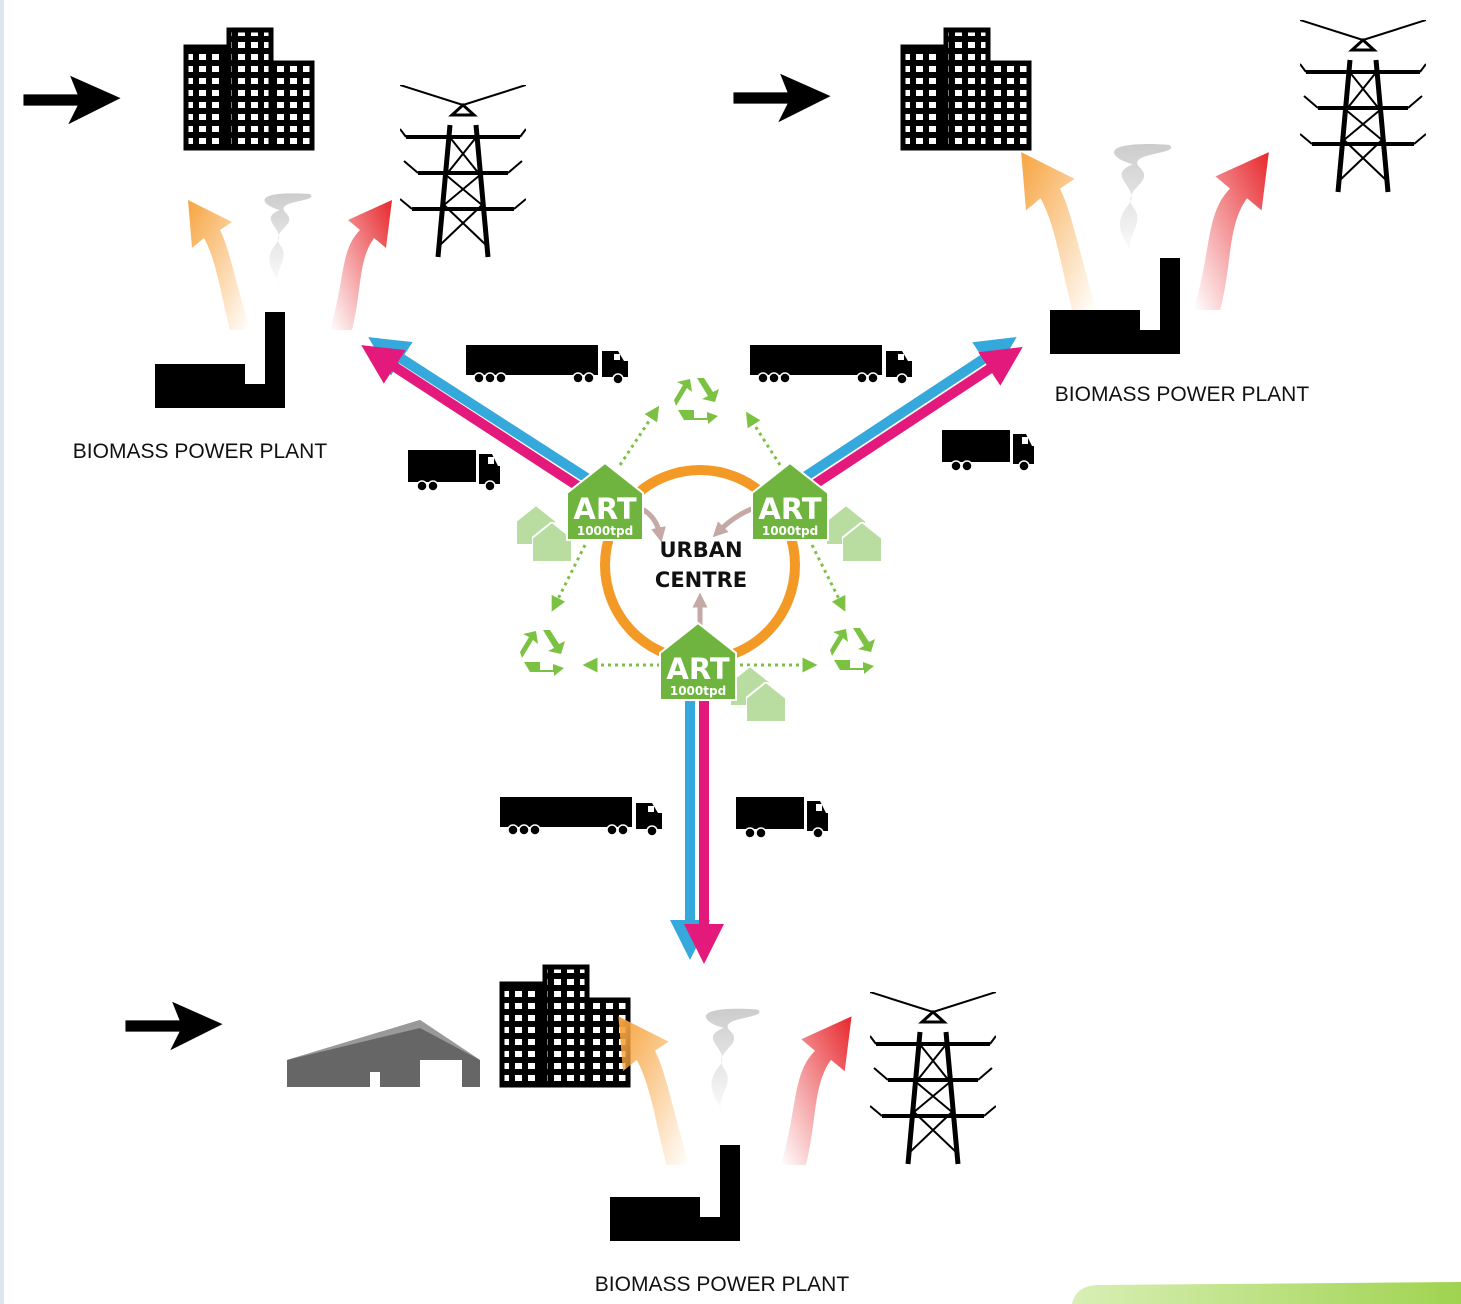 The height and width of the screenshot is (1304, 1461). I want to click on cluster-top-right: BIOMASS POWER PLANT, so click(1079, 213).